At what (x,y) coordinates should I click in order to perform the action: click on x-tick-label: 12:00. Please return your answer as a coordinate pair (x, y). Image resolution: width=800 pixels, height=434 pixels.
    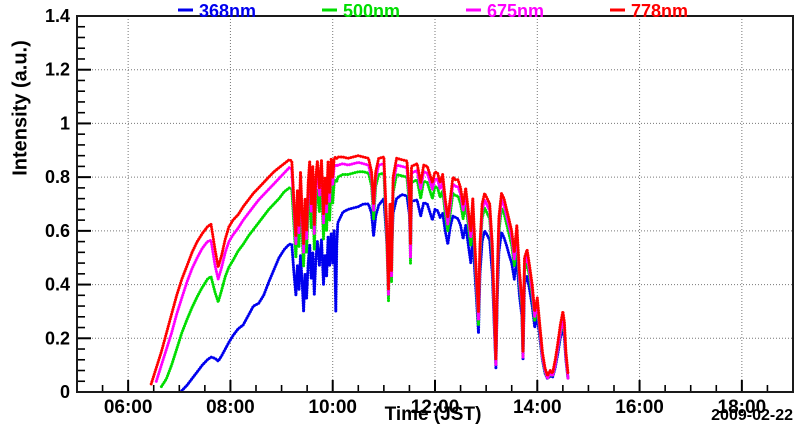
    Looking at the image, I should click on (435, 407).